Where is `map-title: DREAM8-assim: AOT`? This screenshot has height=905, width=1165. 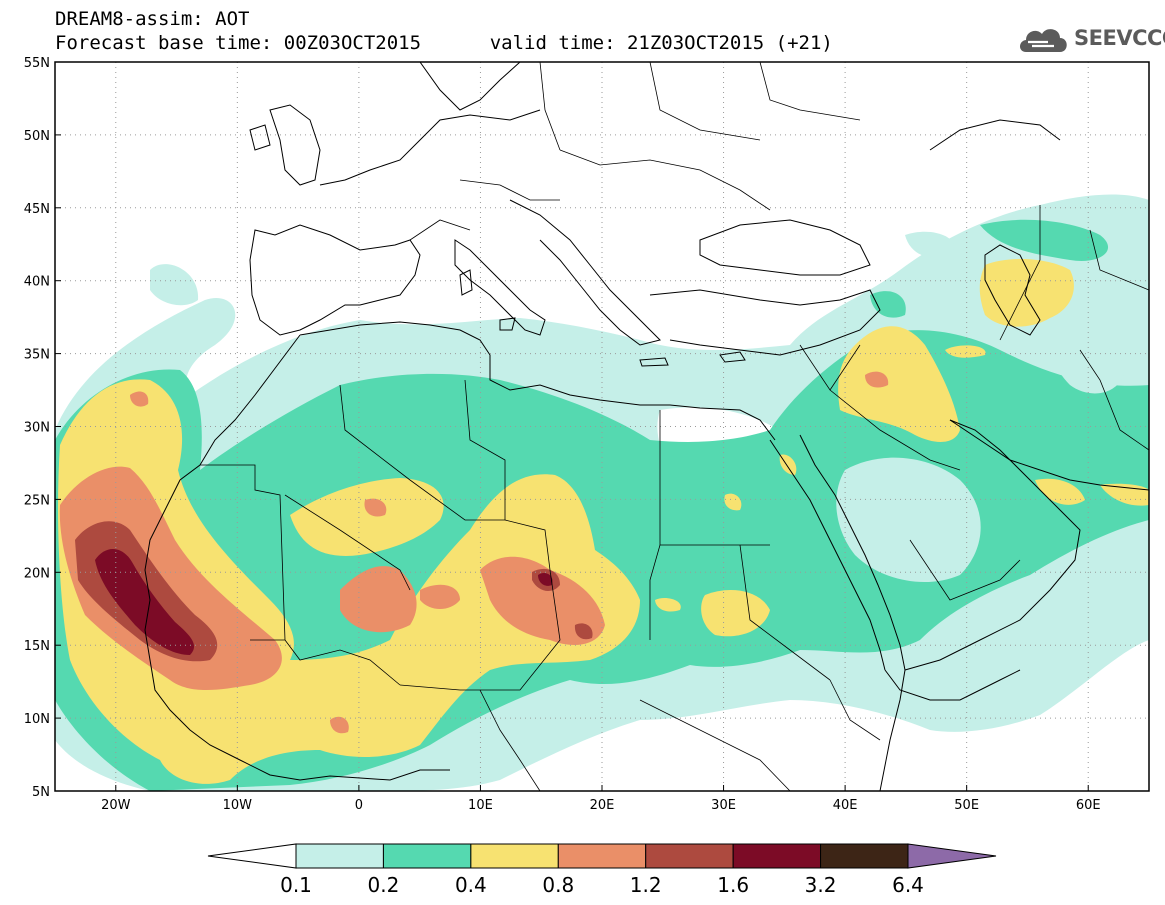
map-title: DREAM8-assim: AOT is located at coordinates (152, 19).